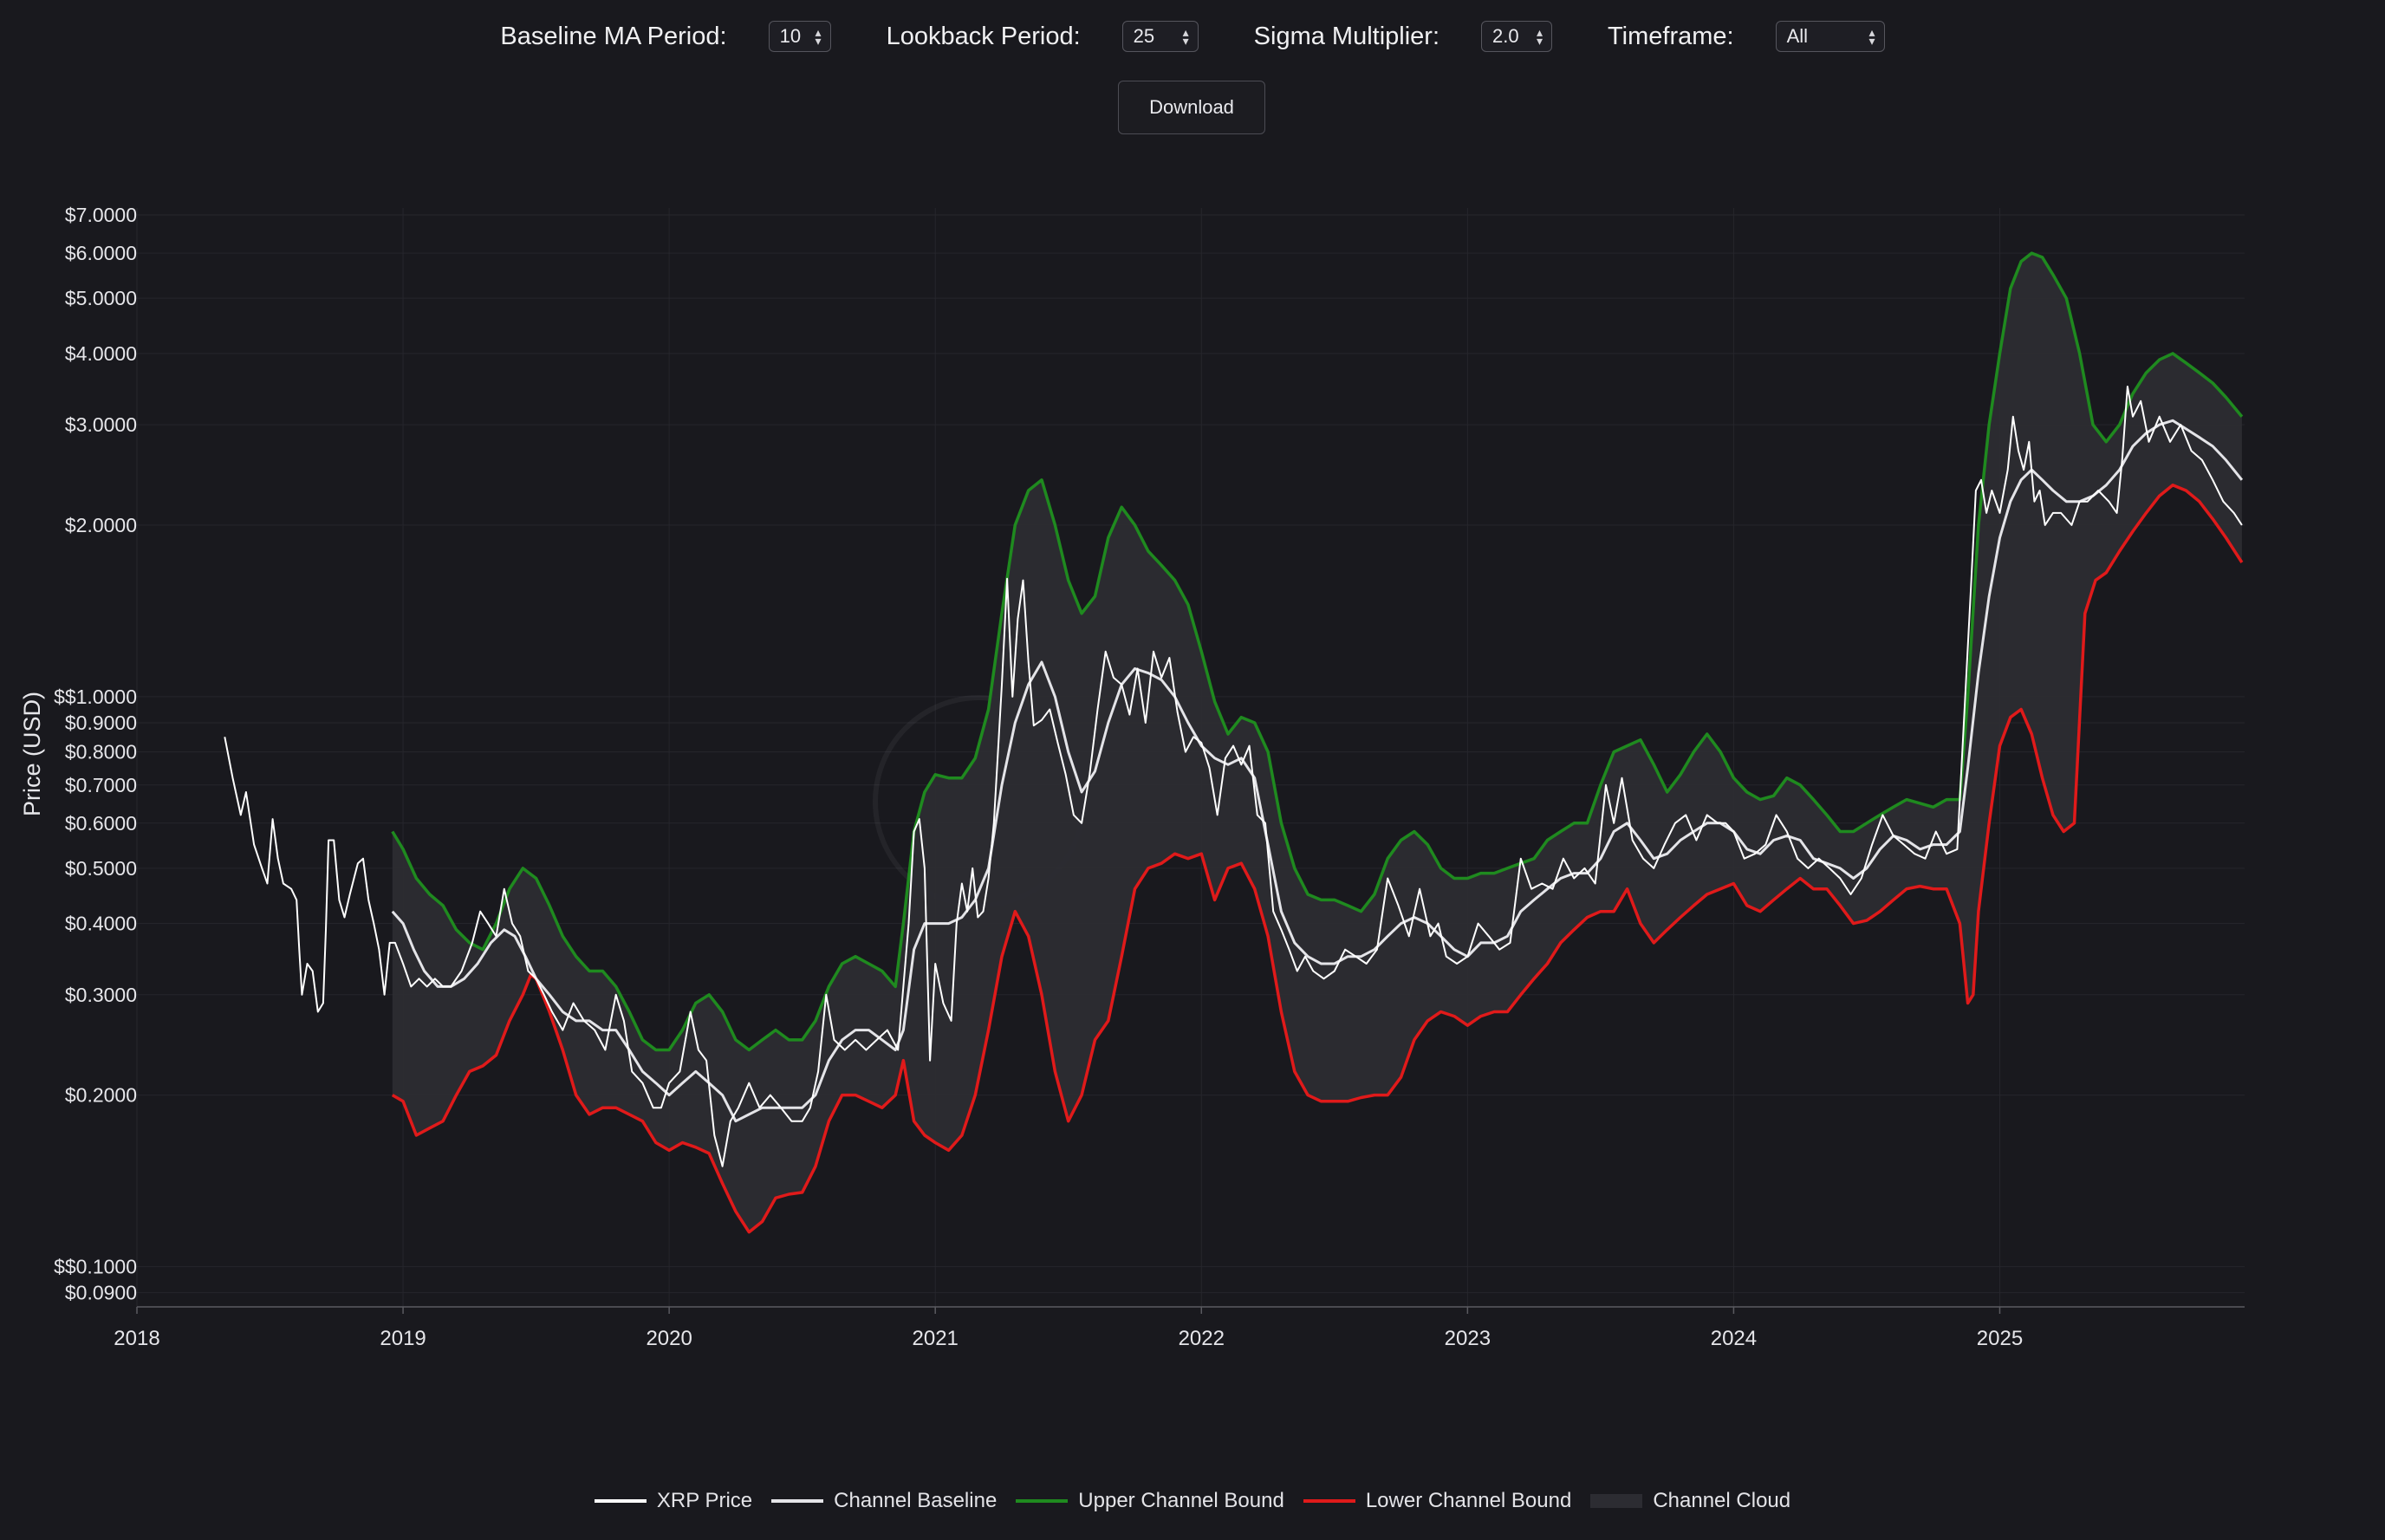 Image resolution: width=2385 pixels, height=1540 pixels. I want to click on timeframe-control: Timeframe: All ▴ ▾, so click(1746, 36).